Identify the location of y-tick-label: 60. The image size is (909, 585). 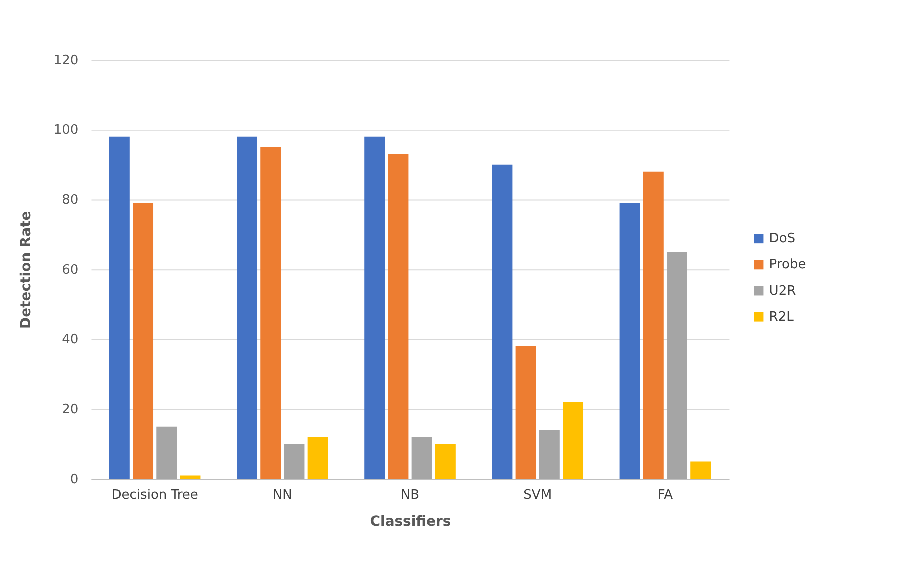
(70, 270).